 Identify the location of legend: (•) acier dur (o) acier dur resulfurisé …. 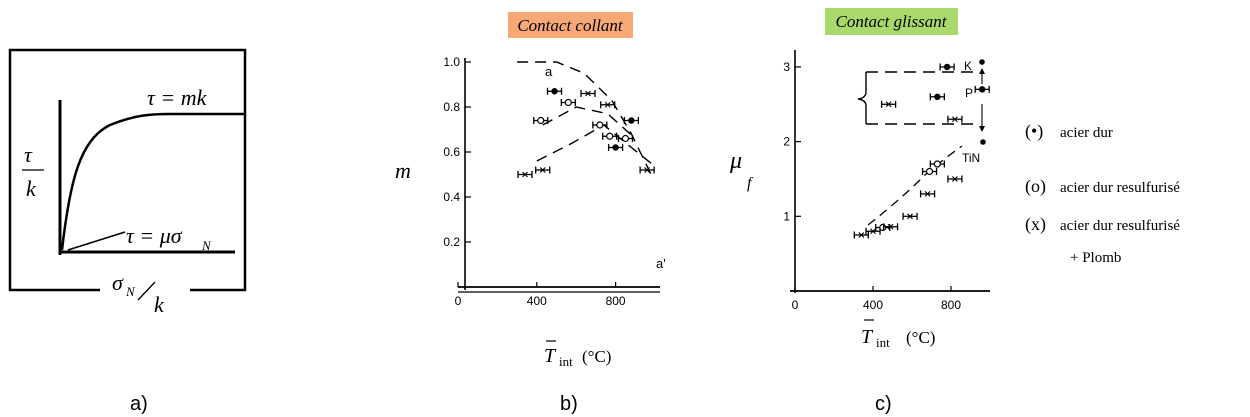
(1102, 193).